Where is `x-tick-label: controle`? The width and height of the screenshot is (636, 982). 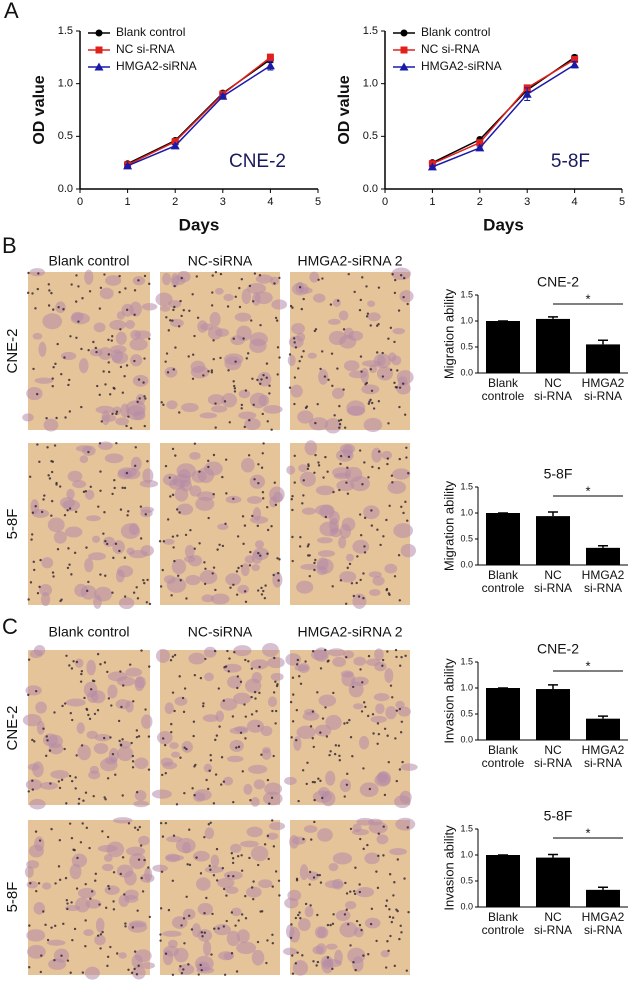 x-tick-label: controle is located at coordinates (503, 930).